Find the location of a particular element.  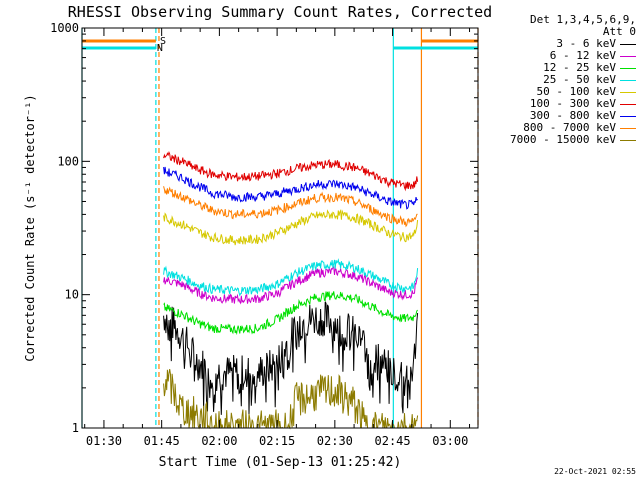

x-tick-label-0: 01:30 is located at coordinates (104, 441).